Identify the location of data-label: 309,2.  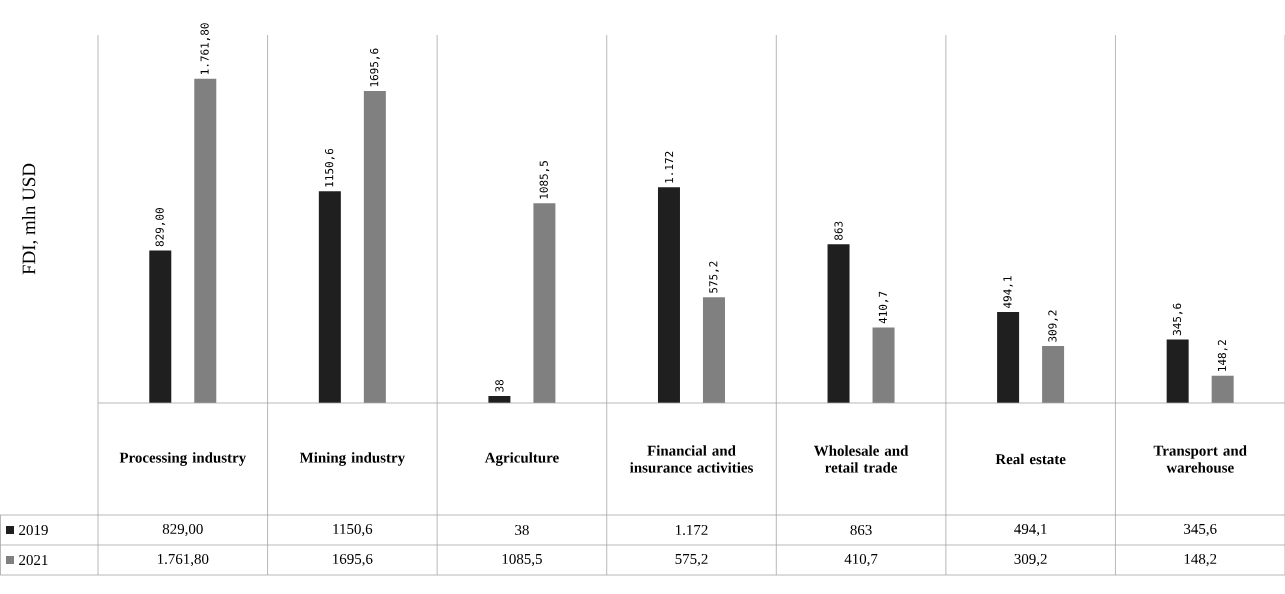
(1030, 560).